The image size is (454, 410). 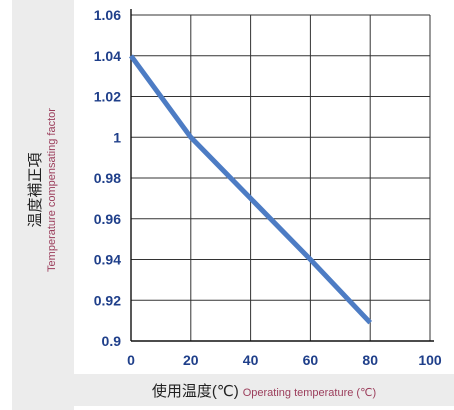 I want to click on y-tick-label: 0.9, so click(x=112, y=341).